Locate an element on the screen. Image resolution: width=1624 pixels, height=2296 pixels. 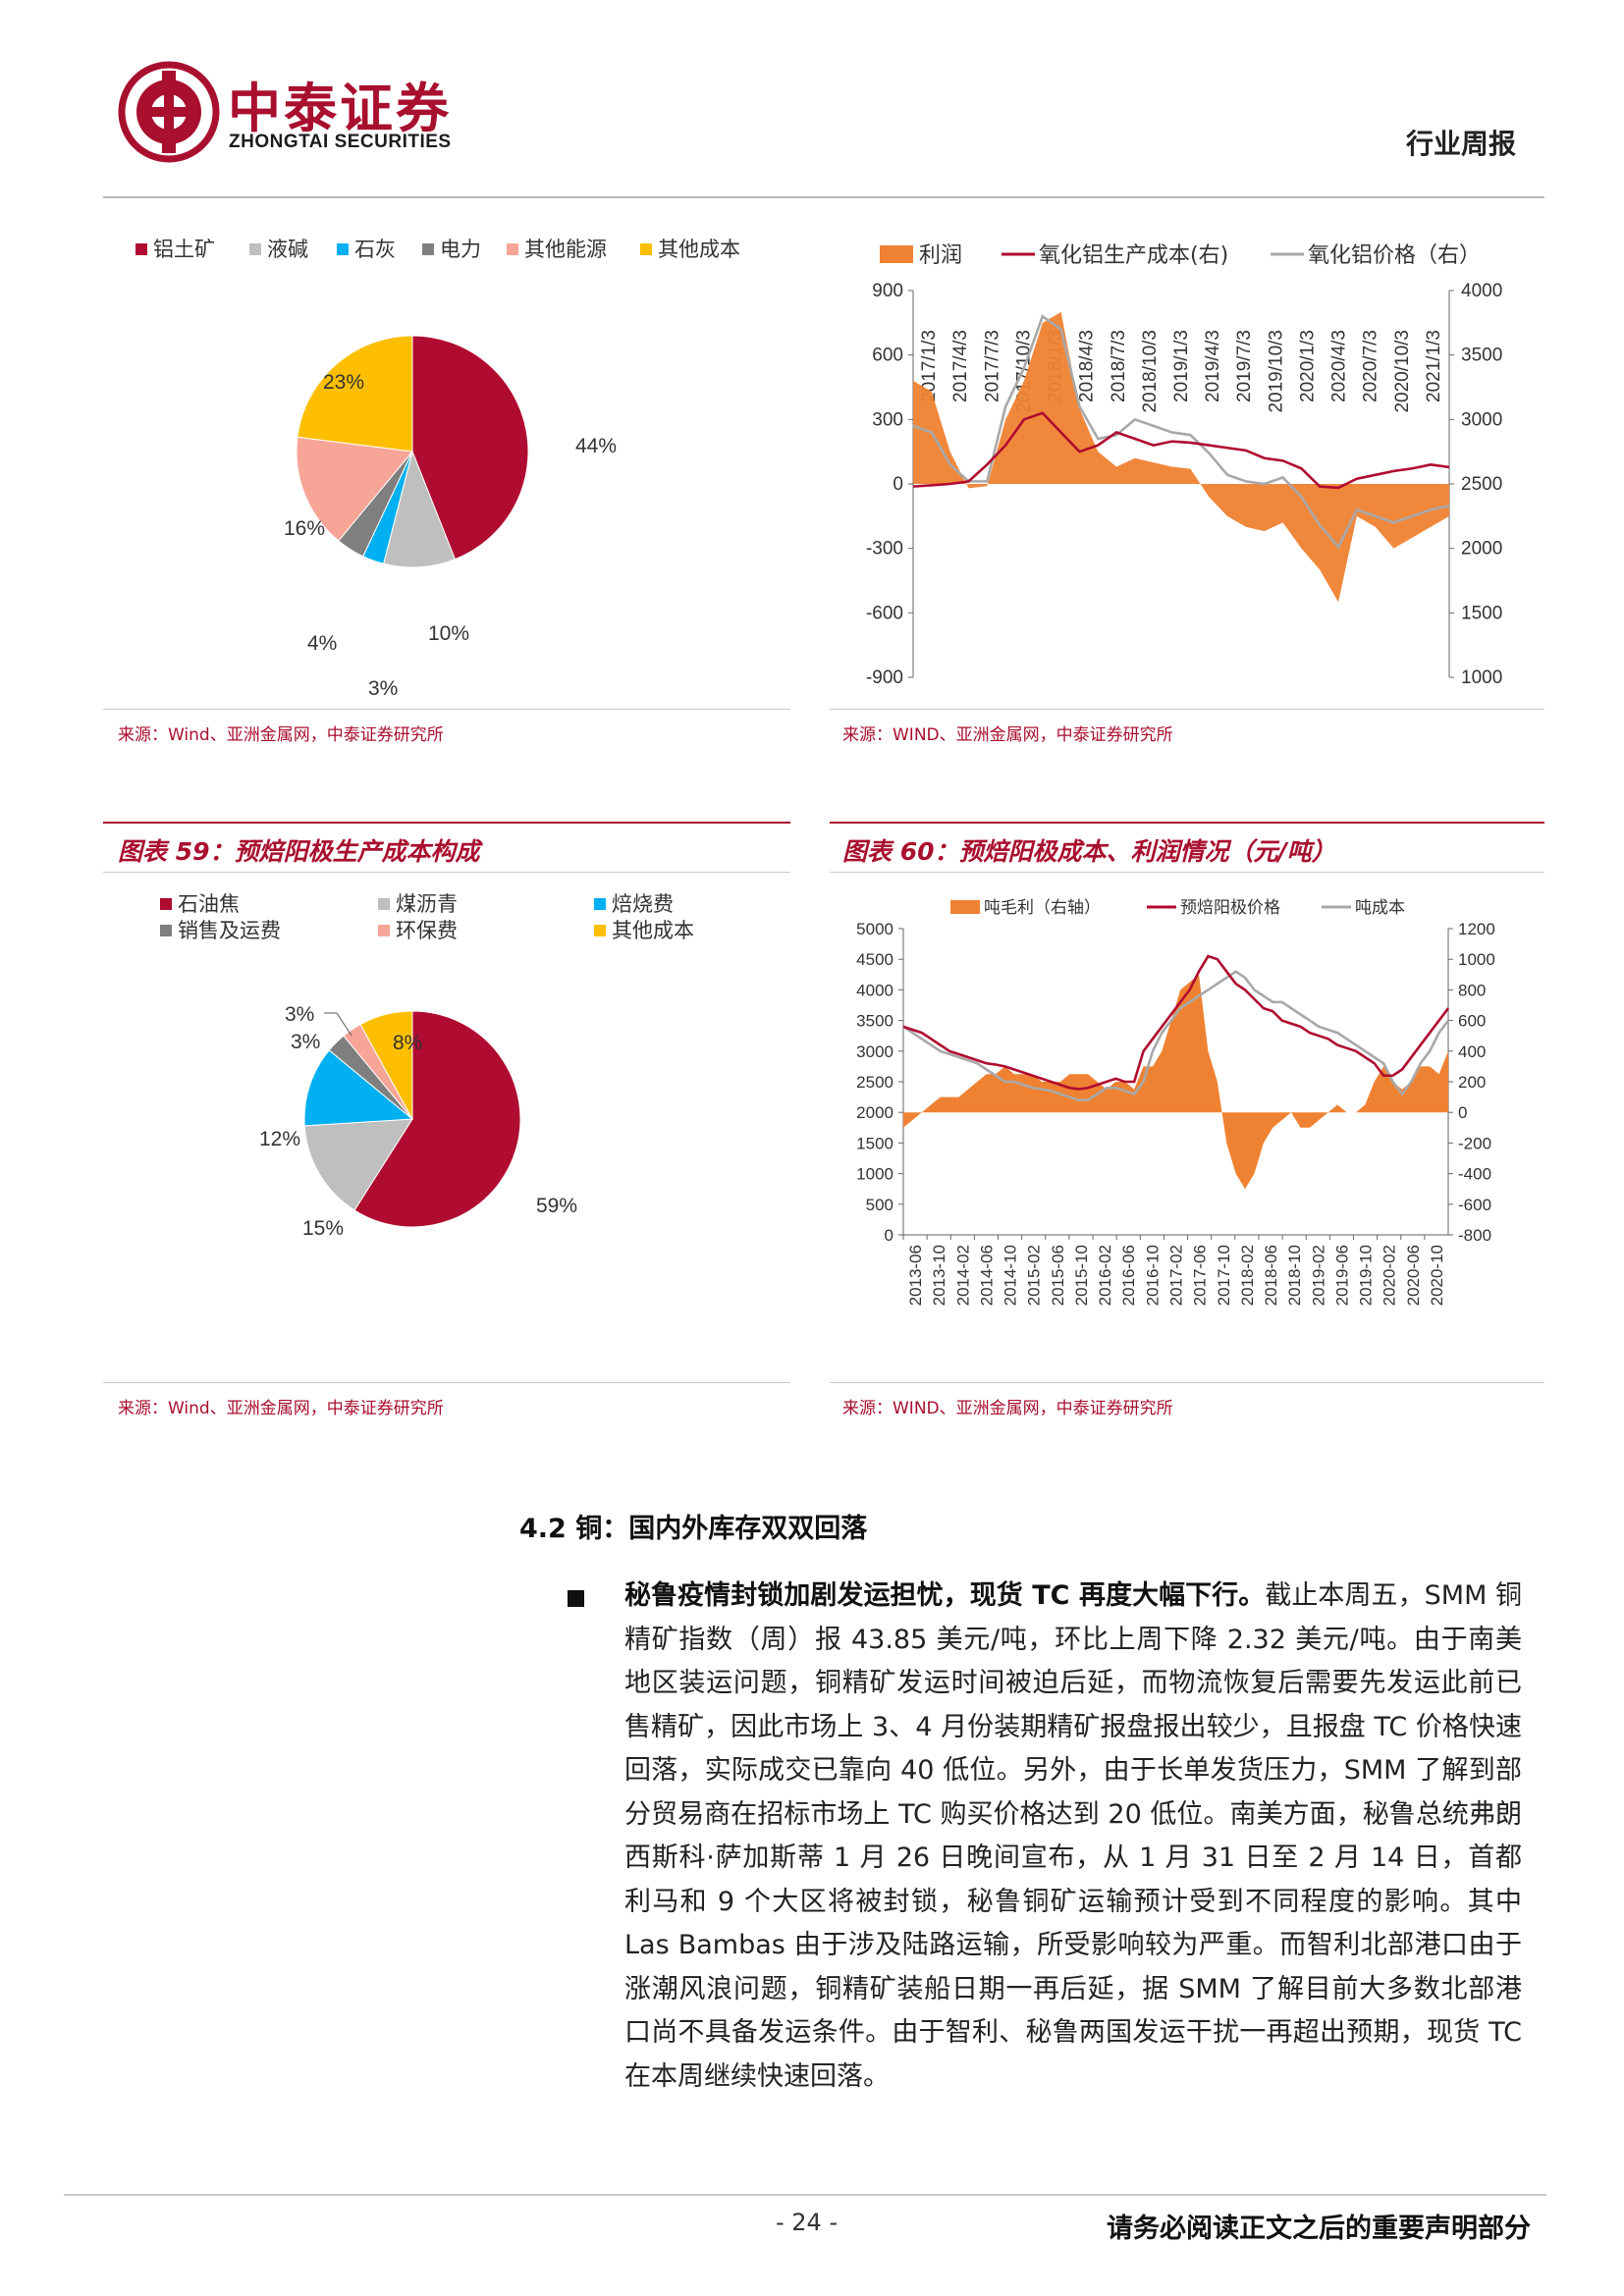
x-tick-label: 2017/1/3 is located at coordinates (929, 366).